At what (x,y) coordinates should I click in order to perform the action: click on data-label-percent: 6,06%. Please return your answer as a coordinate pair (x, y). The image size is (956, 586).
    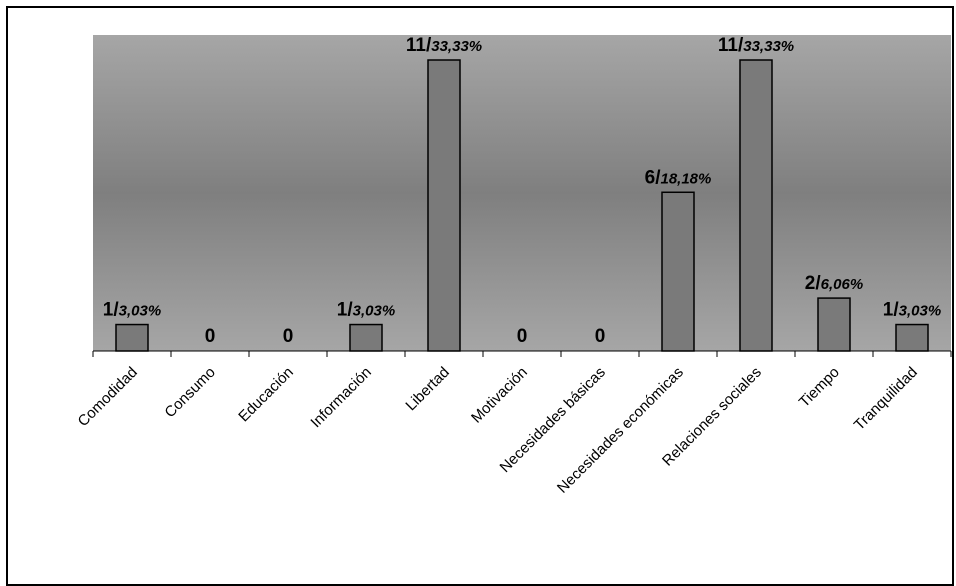
    Looking at the image, I should click on (842, 284).